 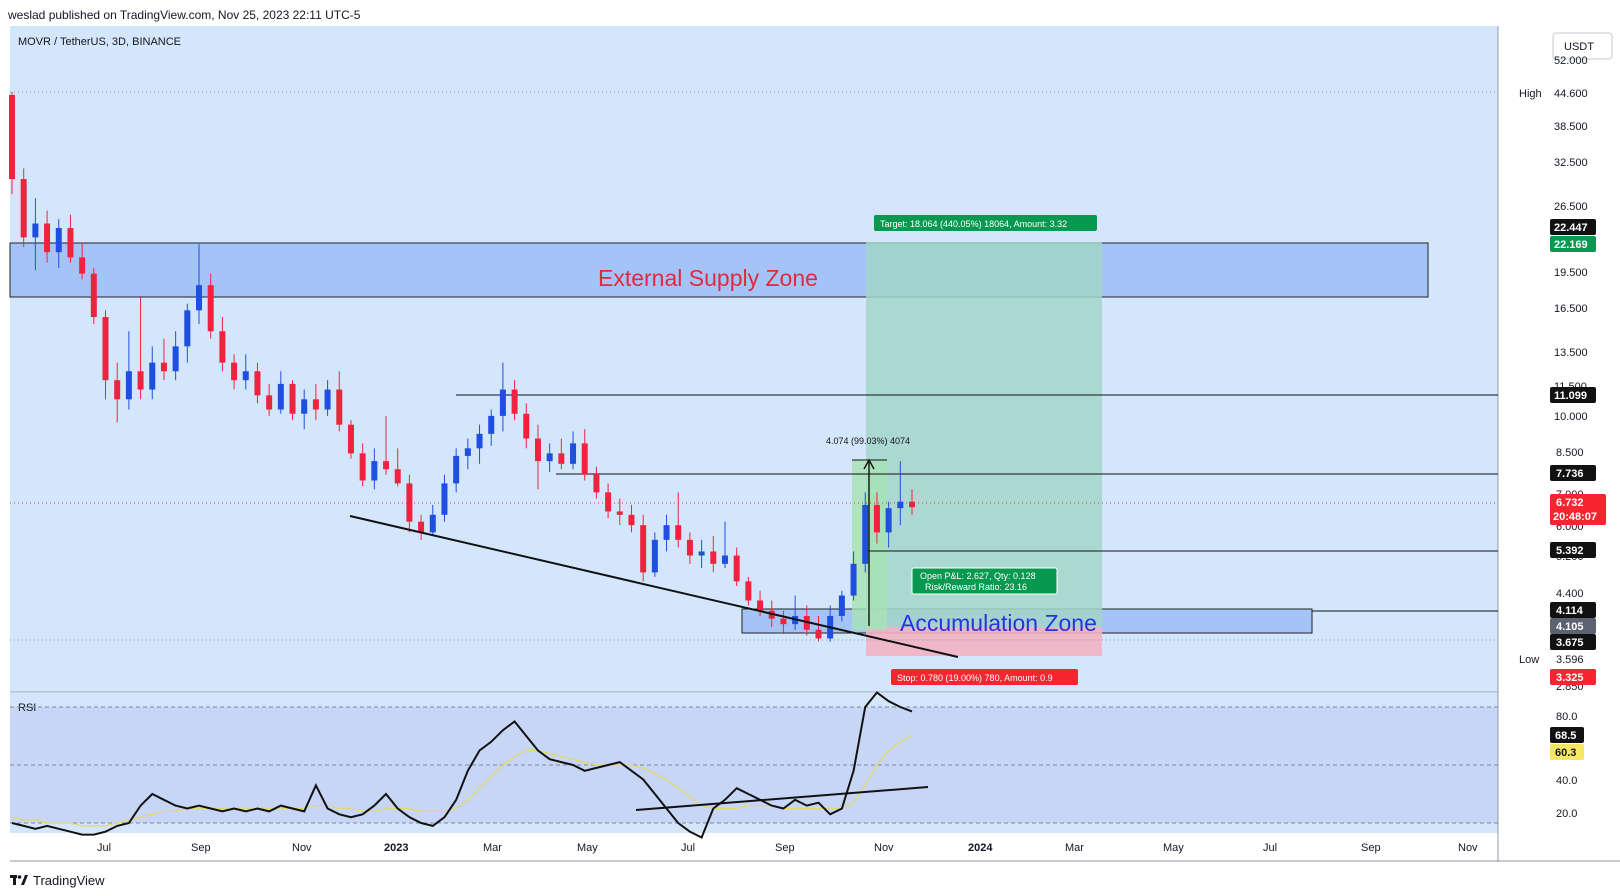 I want to click on tag-5392-bg, so click(x=1573, y=550).